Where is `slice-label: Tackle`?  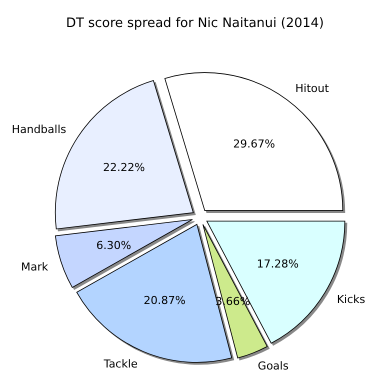
slice-label: Tackle is located at coordinates (120, 364).